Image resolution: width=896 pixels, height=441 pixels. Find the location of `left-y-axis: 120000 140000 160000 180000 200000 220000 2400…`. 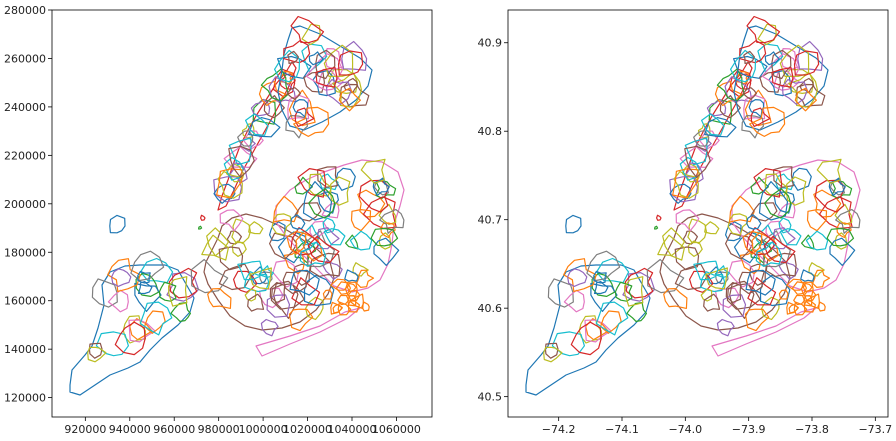

left-y-axis: 120000 140000 160000 180000 200000 220000 2400… is located at coordinates (28, 204).